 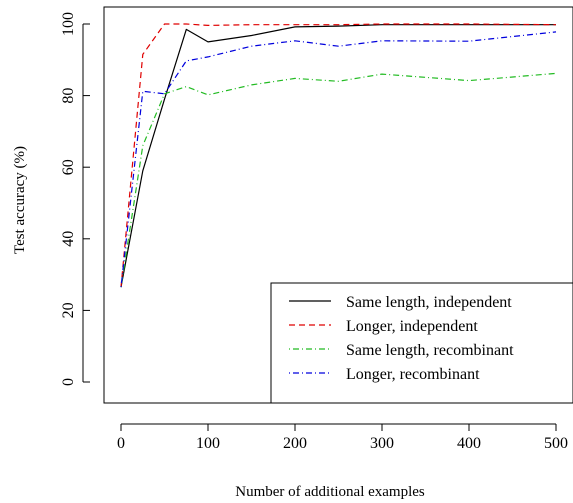 I want to click on x-tick-label: 300, so click(x=382, y=443).